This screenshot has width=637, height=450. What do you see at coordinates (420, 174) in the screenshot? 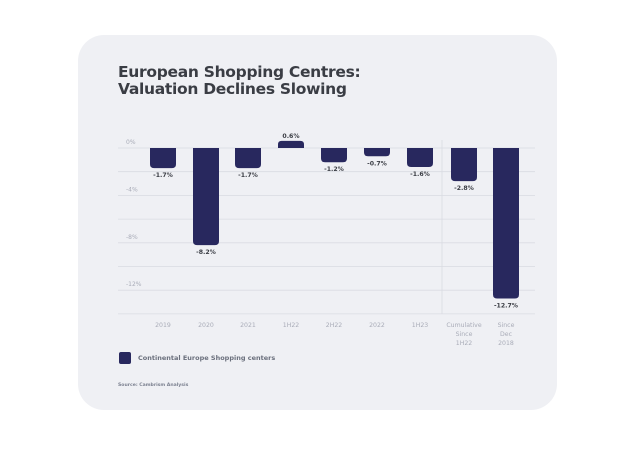
I see `data-label: -1.6%` at bounding box center [420, 174].